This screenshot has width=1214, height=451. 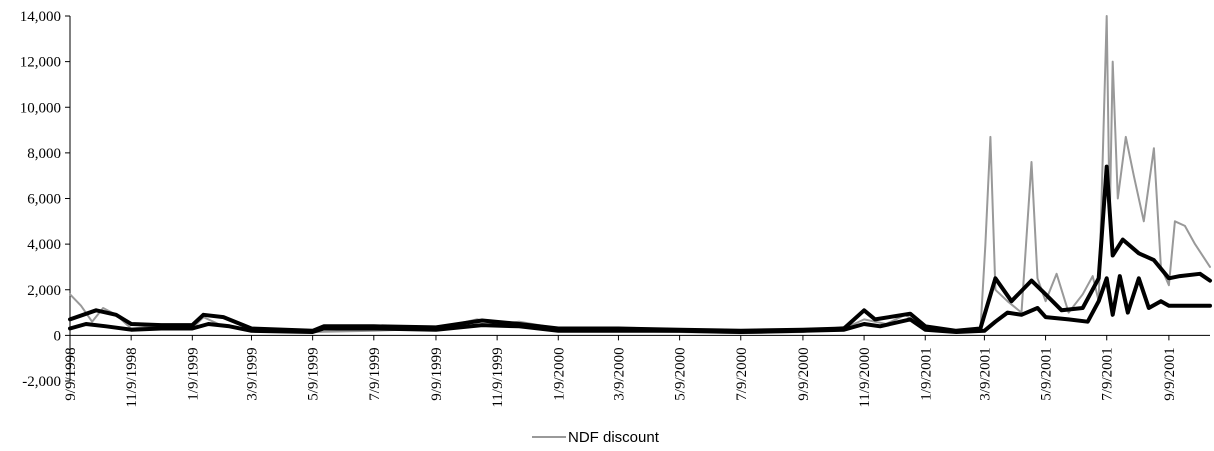 What do you see at coordinates (40, 63) in the screenshot?
I see `y-tick-label: 12,000` at bounding box center [40, 63].